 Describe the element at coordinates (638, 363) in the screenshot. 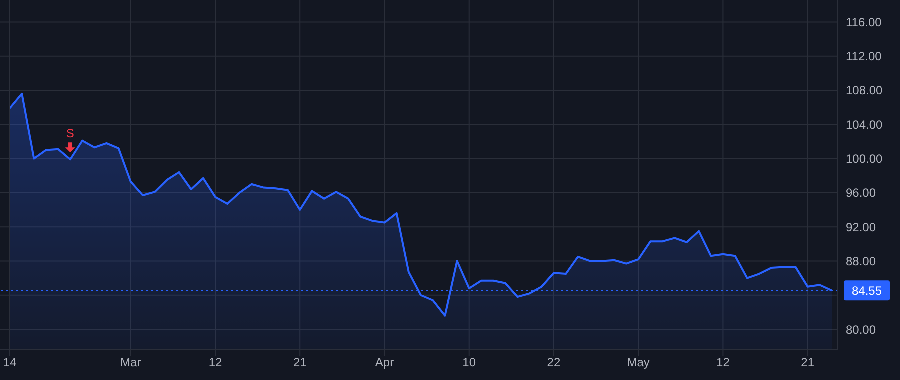

I see `x-tick-label: May` at that location.